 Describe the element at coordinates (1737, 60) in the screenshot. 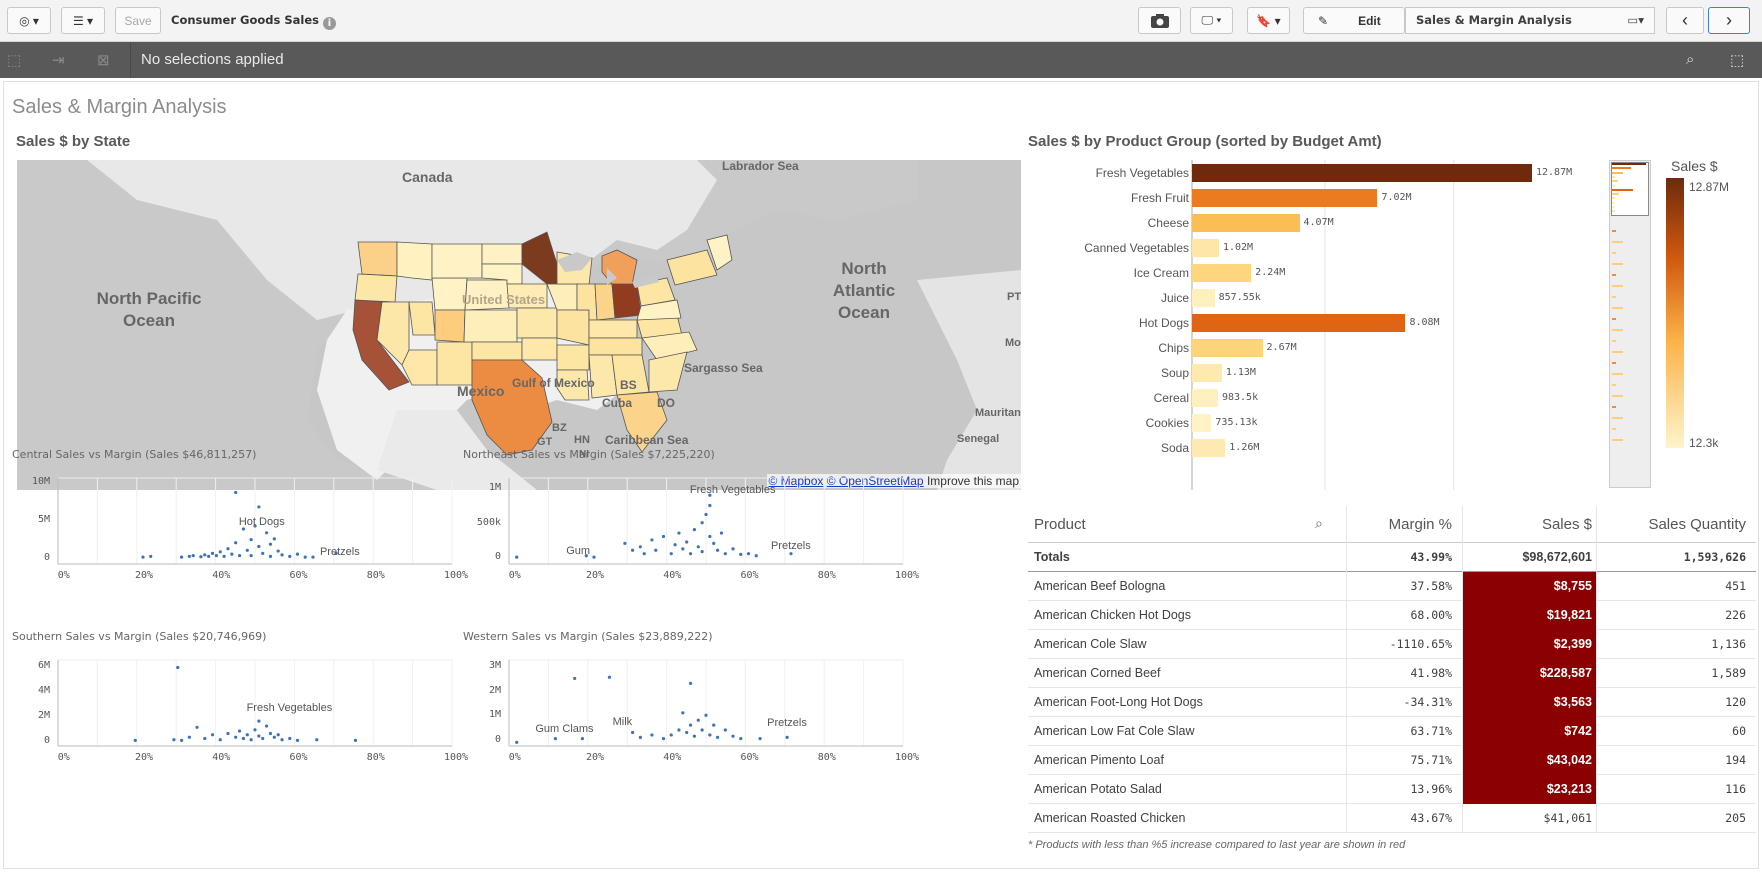

I see `smart-search-icon: ⬚` at that location.